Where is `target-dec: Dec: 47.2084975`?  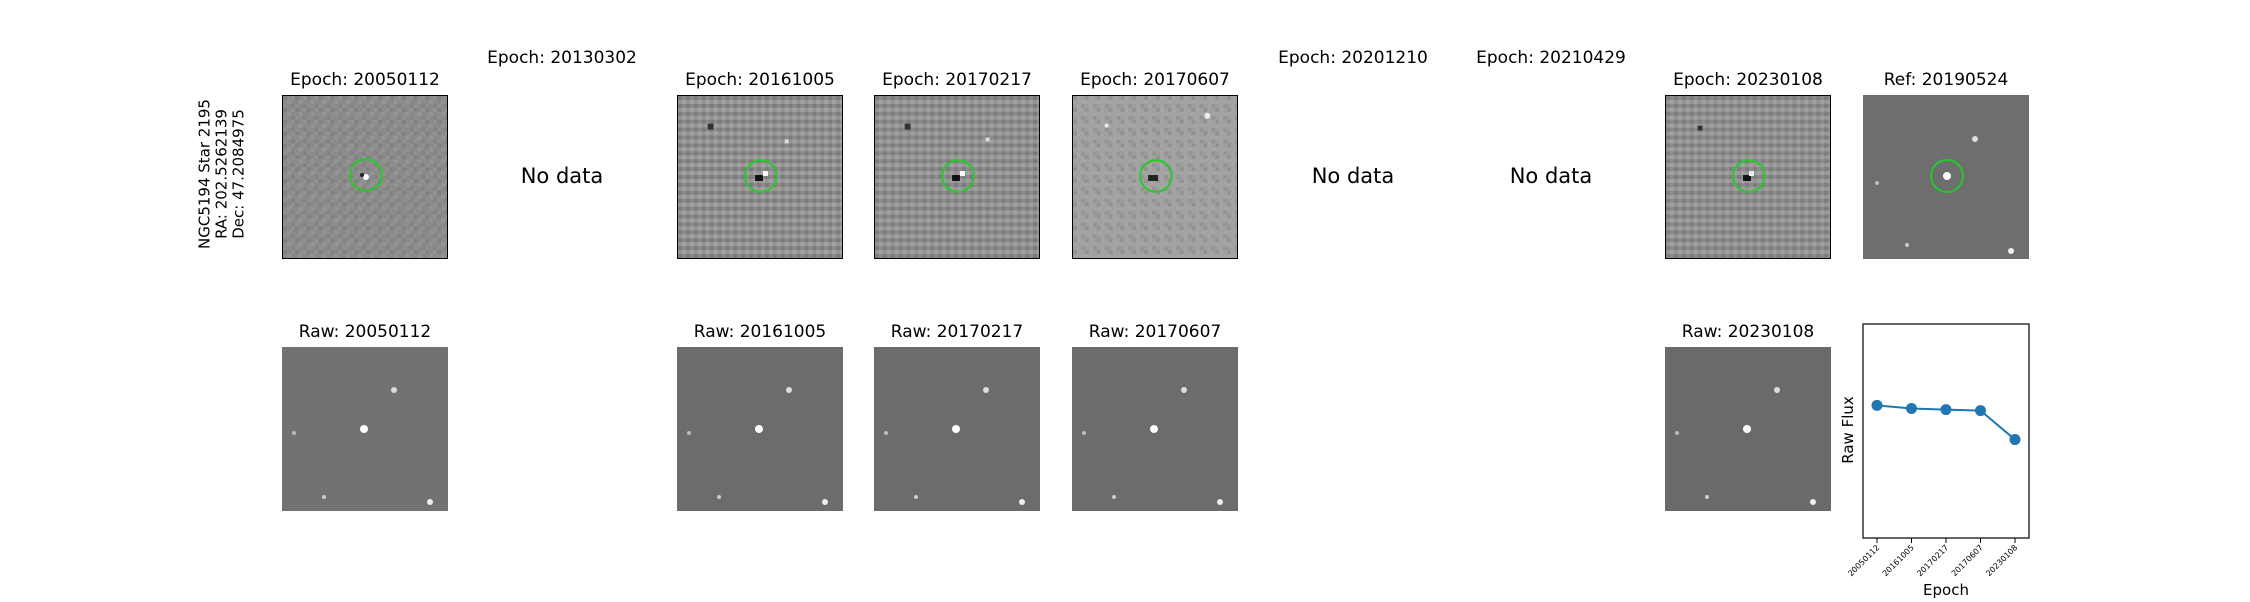 target-dec: Dec: 47.2084975 is located at coordinates (238, 174).